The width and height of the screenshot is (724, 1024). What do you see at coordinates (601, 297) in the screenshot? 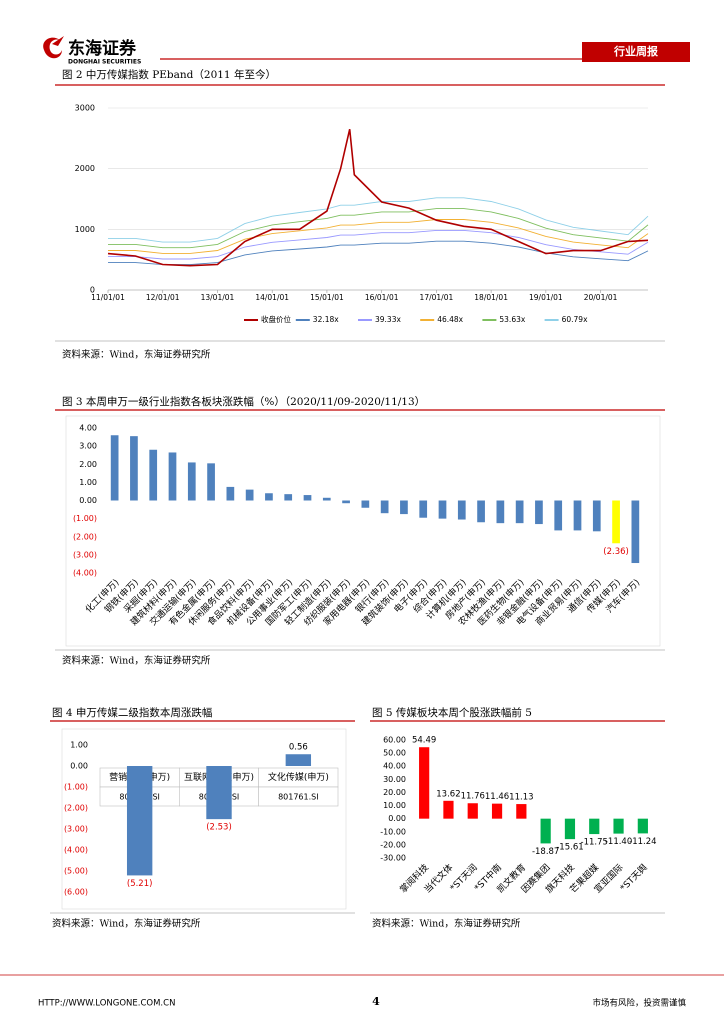
I see `x-tick-label: 20/01/01` at bounding box center [601, 297].